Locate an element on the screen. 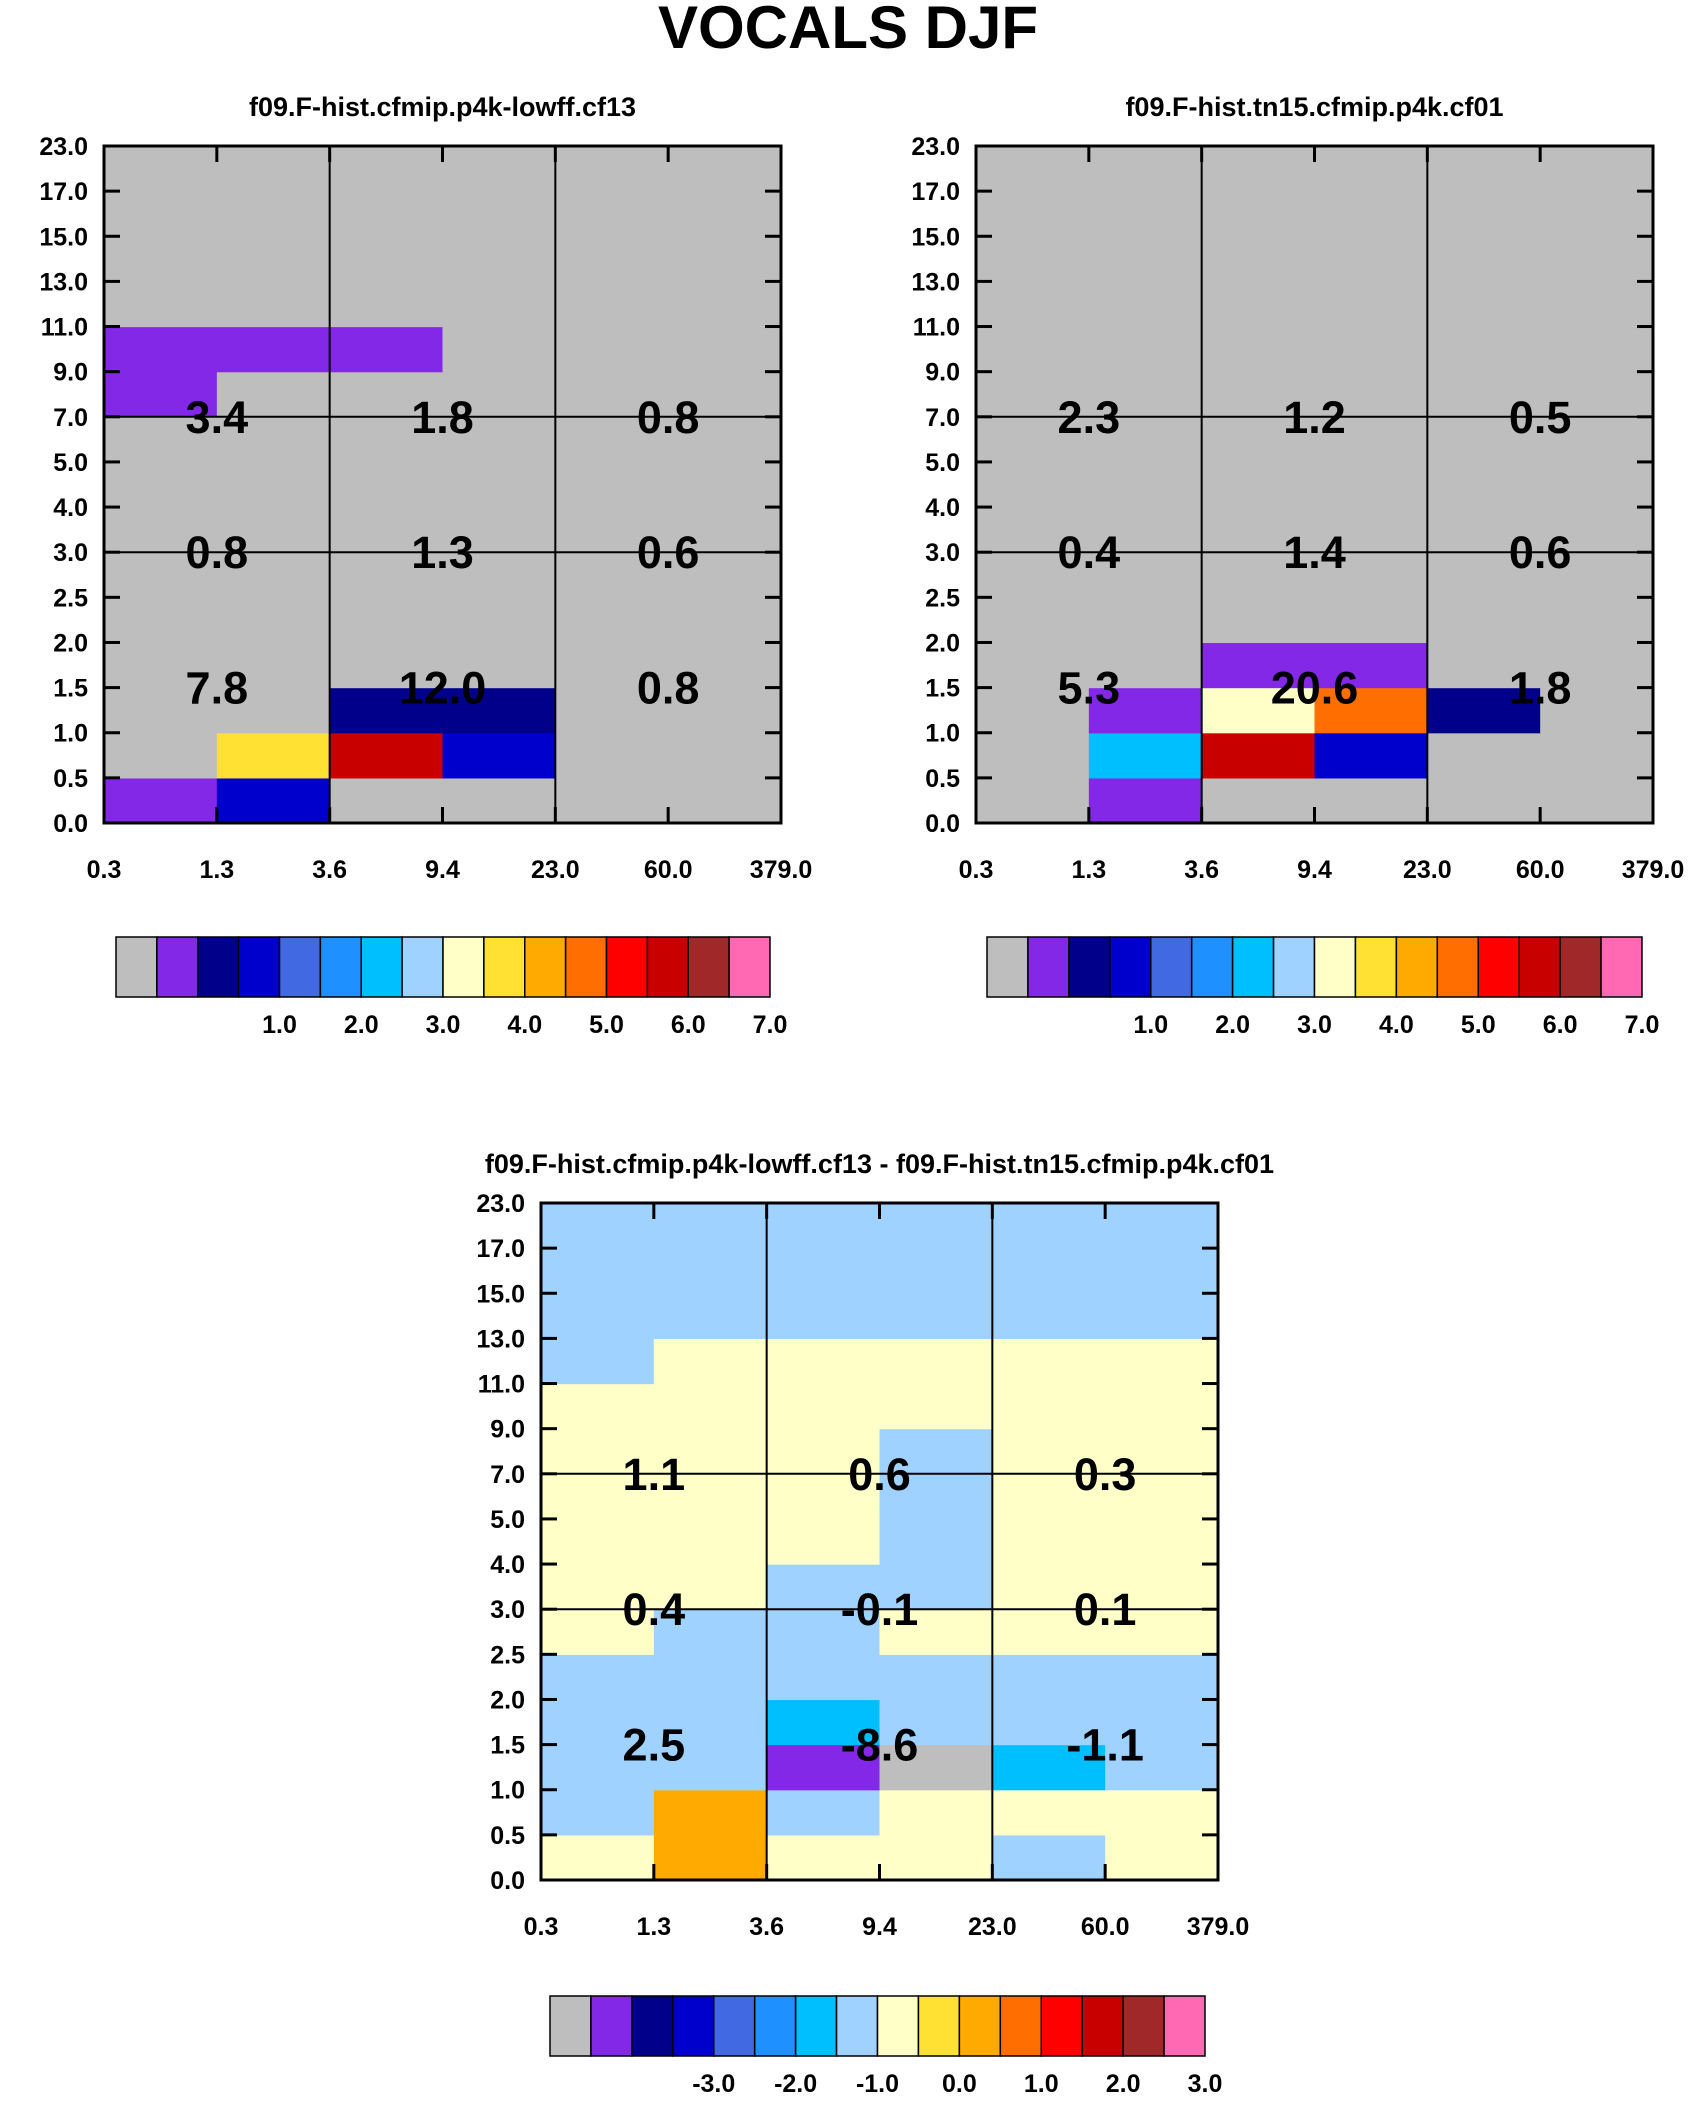 The height and width of the screenshot is (2103, 1696). block-value-label: 1.3 is located at coordinates (442, 552).